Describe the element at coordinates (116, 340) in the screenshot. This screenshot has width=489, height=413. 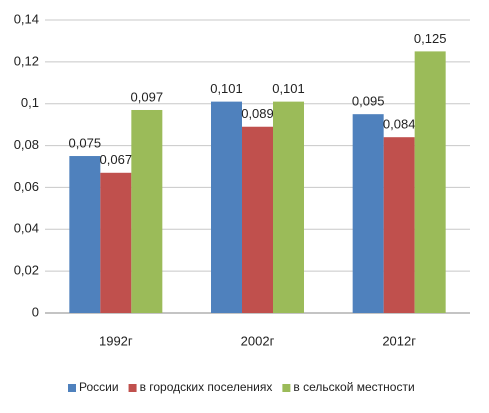
I see `x-tick-label: 1992г` at that location.